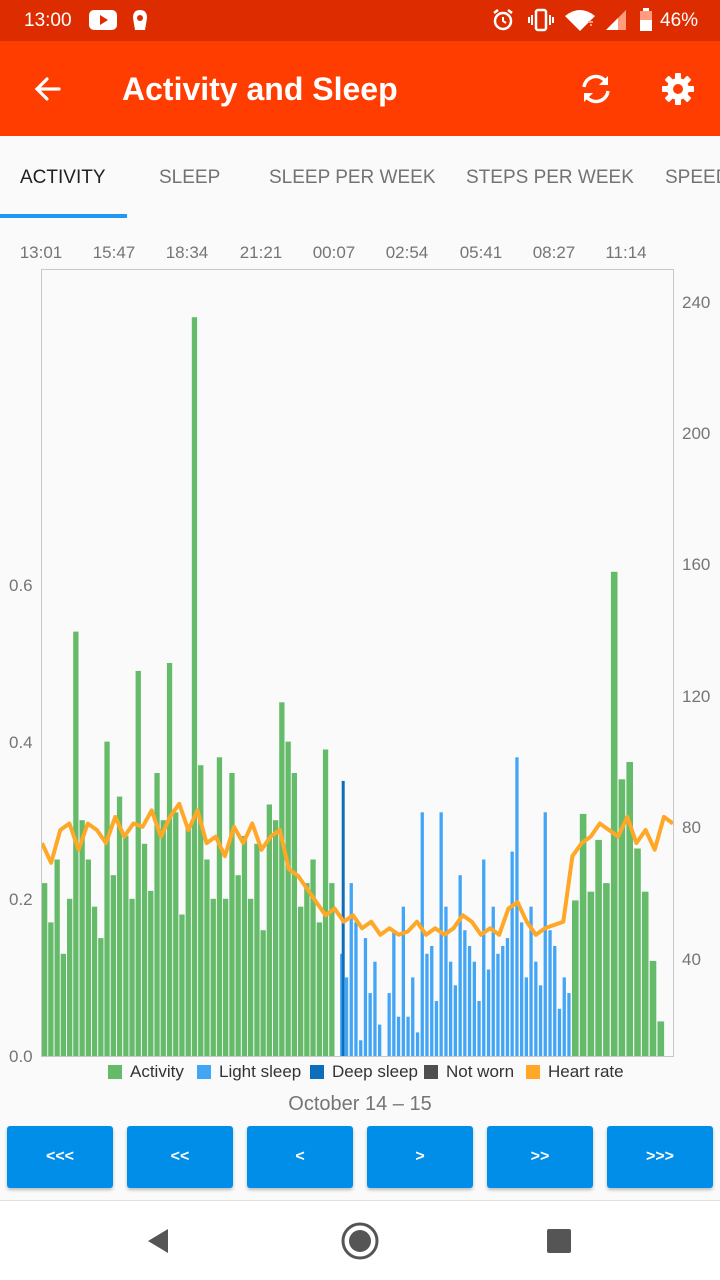  Describe the element at coordinates (260, 1071) in the screenshot. I see `legend-label: Light sleep` at that location.